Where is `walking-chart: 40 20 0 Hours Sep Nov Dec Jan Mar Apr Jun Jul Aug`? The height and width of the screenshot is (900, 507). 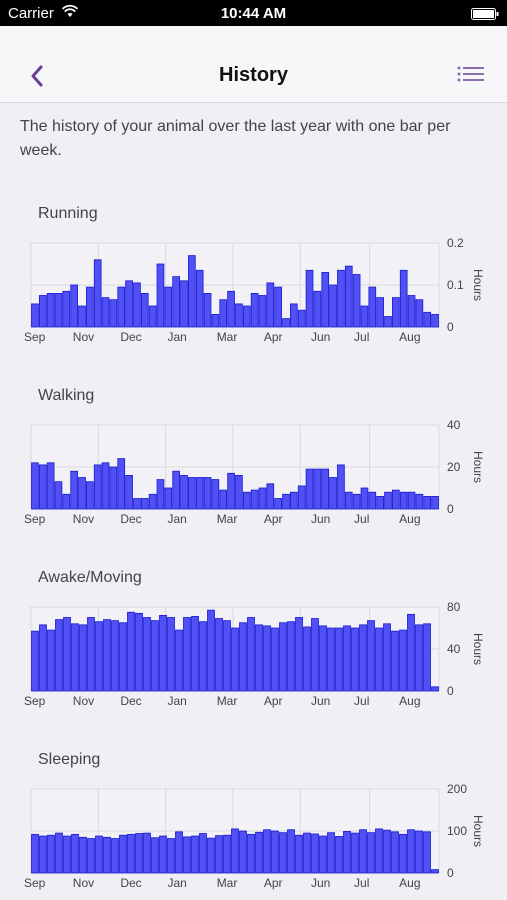
walking-chart: 40 20 0 Hours Sep Nov Dec Jan Mar Apr Jun Jul Aug is located at coordinates (254, 472).